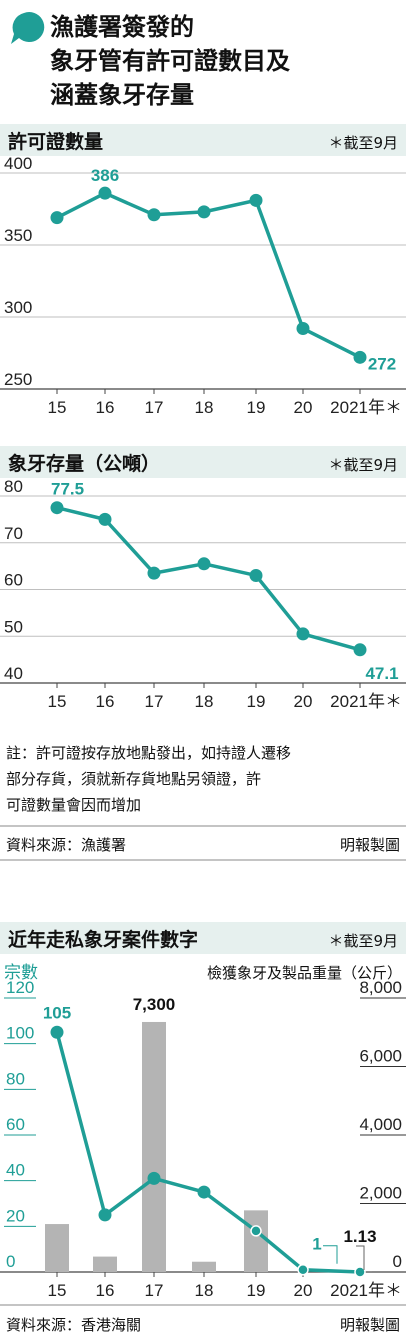 This screenshot has width=406, height=1340. What do you see at coordinates (397, 1261) in the screenshot?
I see `right-tick-label: 0` at bounding box center [397, 1261].